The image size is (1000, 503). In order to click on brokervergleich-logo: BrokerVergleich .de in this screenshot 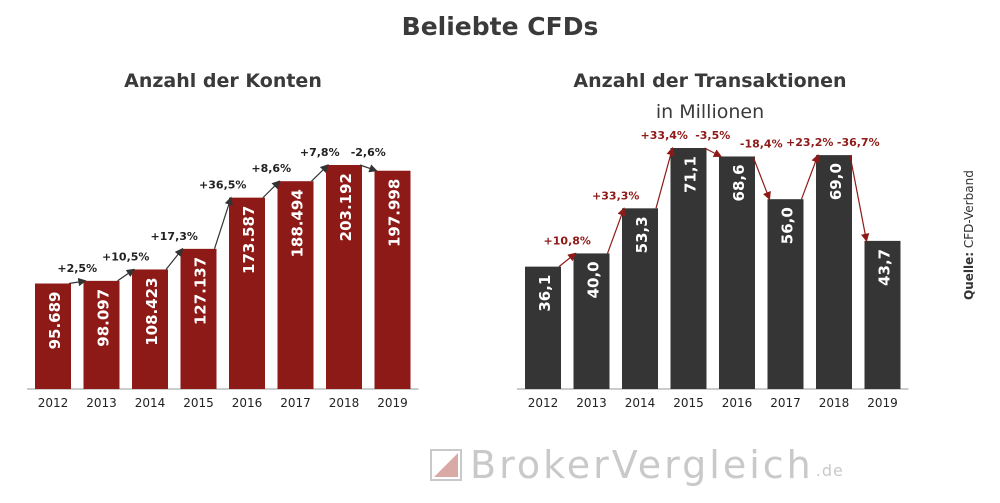, I will do `click(637, 465)`.